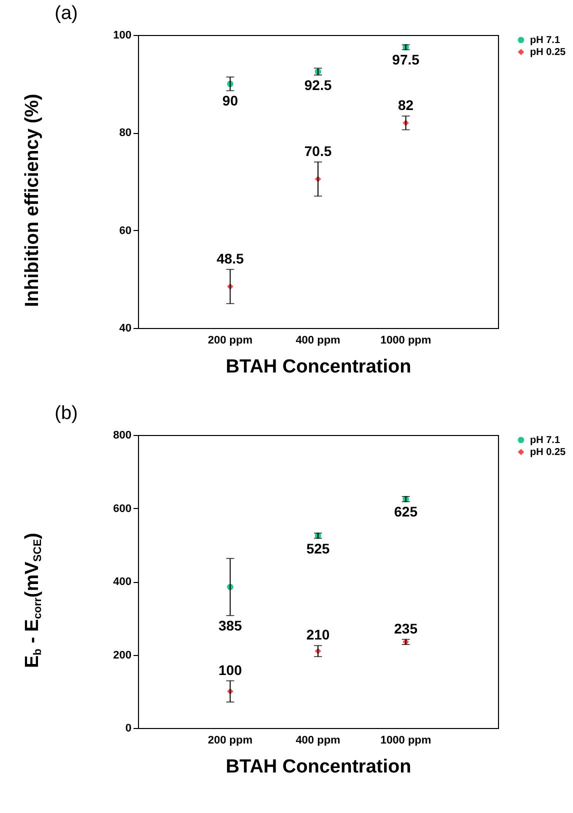 The width and height of the screenshot is (573, 813). What do you see at coordinates (230, 100) in the screenshot?
I see `data-label: 90` at bounding box center [230, 100].